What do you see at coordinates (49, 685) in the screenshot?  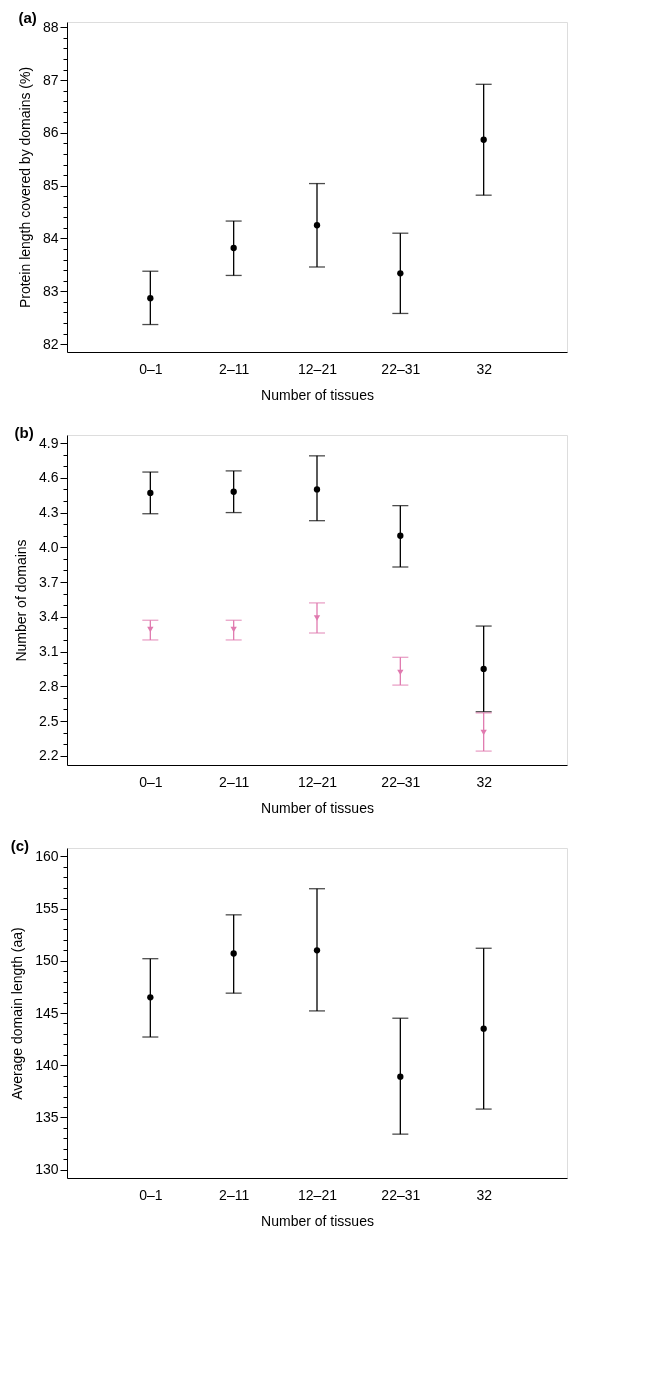 I see `y-tick-label: 2.8` at bounding box center [49, 685].